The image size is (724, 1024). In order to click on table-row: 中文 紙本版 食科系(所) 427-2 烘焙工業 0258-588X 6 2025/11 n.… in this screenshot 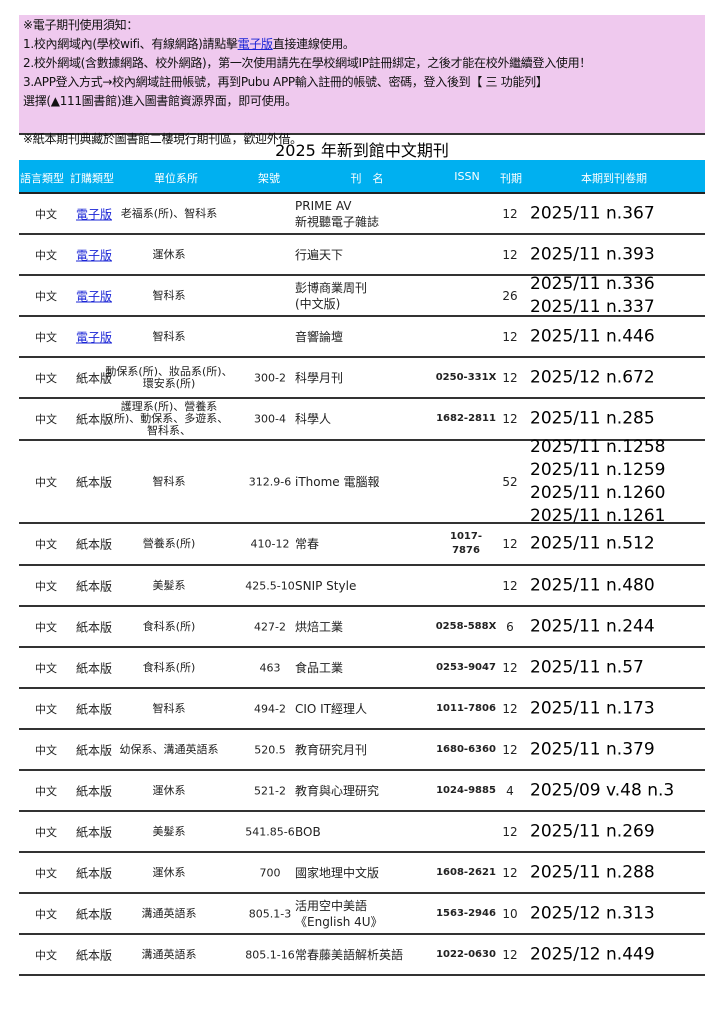, I will do `click(362, 627)`.